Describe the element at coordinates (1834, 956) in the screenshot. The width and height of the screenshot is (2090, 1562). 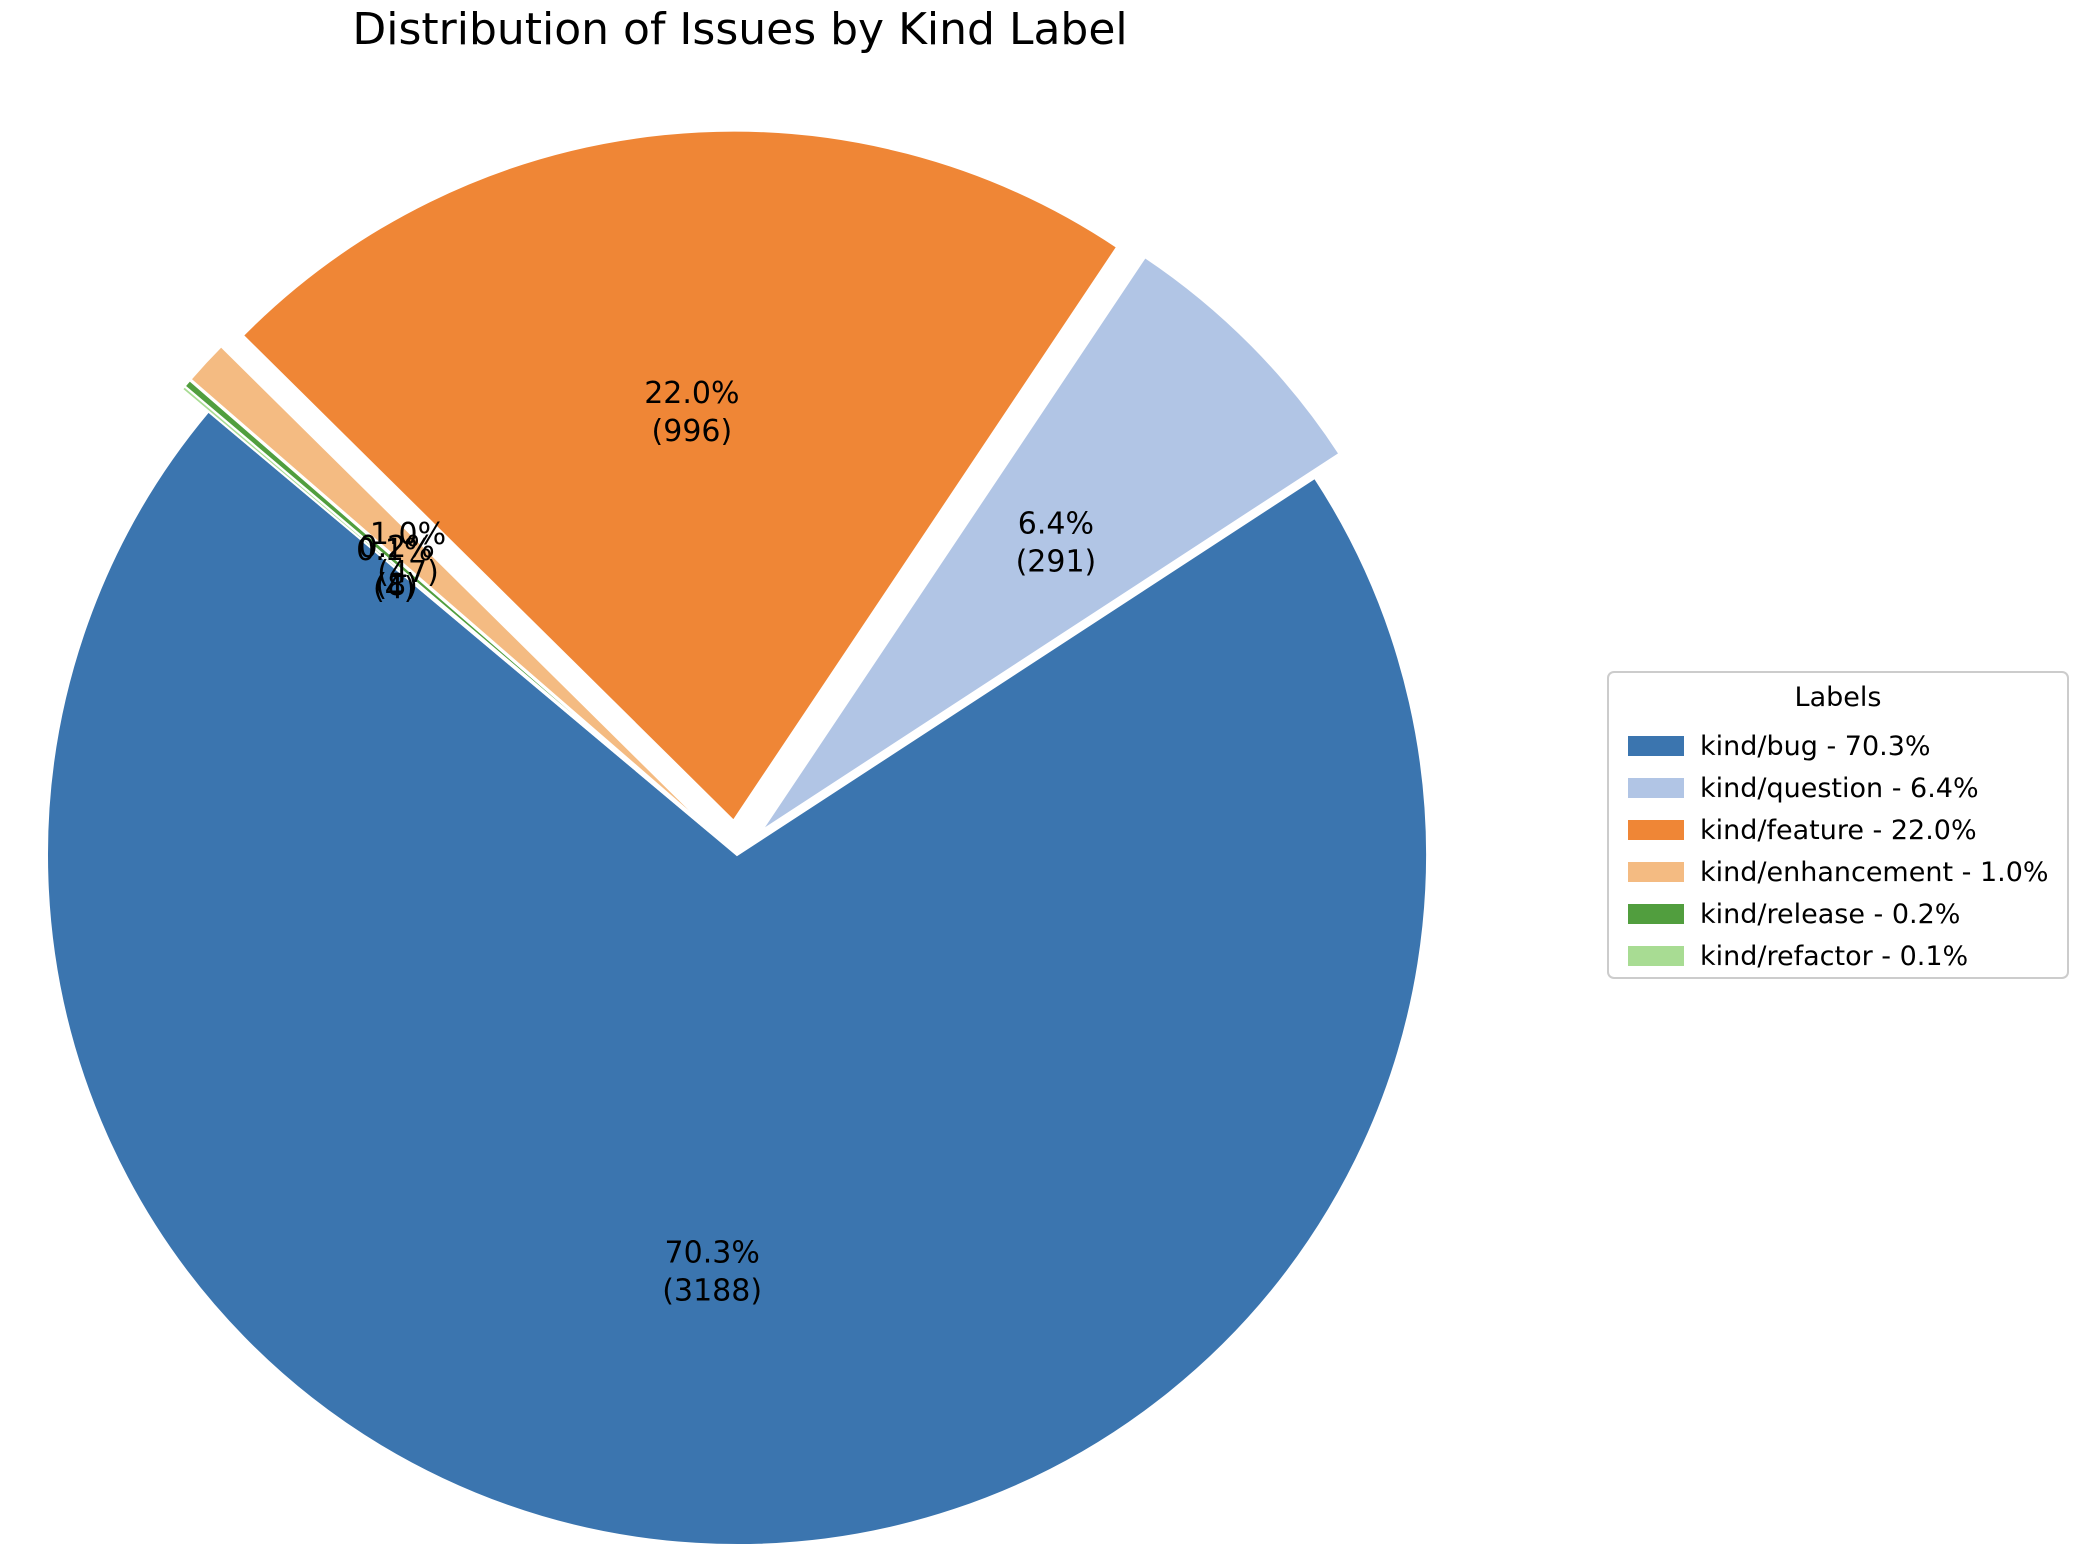
I see `legend-label: kind/refactor - 0.1%` at that location.